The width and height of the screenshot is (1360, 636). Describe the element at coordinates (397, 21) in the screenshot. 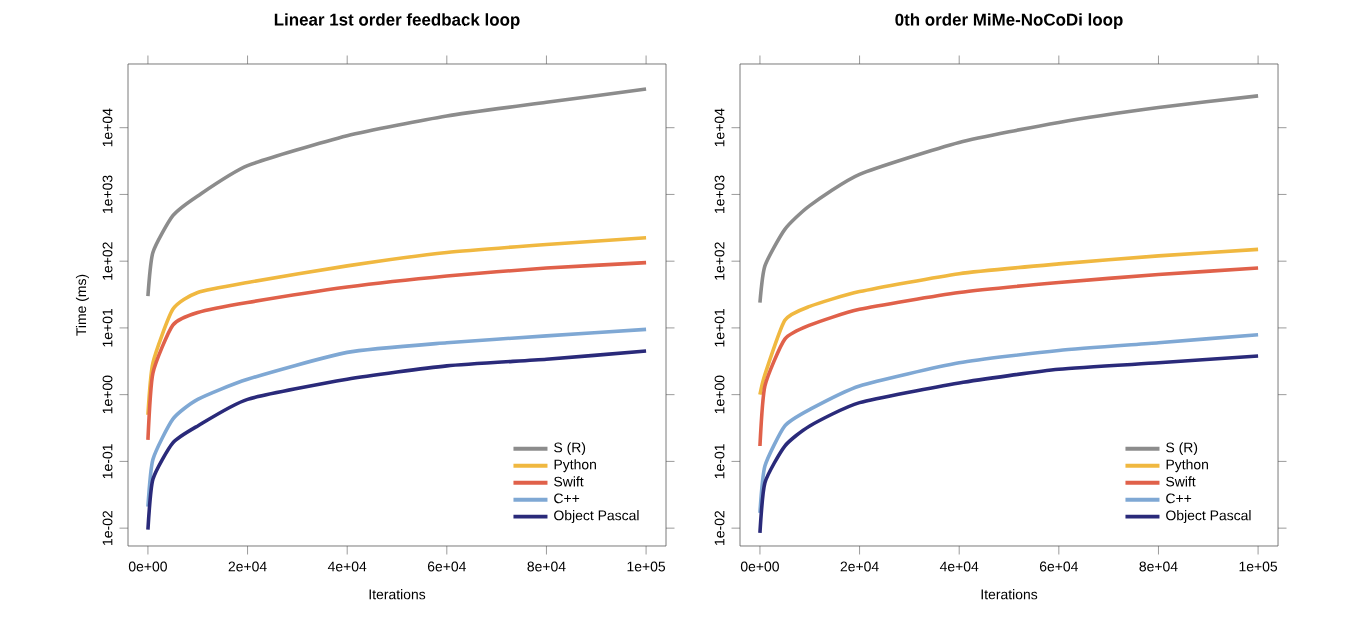

I see `chart-title: Linear 1st order feedback loop` at that location.